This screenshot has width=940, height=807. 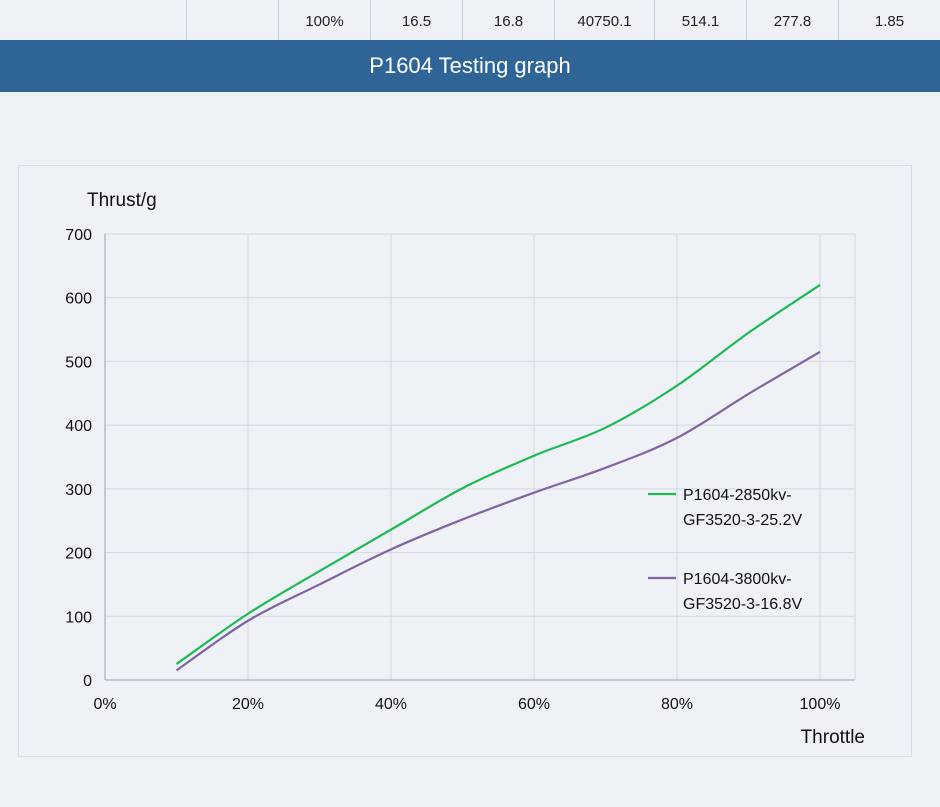 I want to click on y-tick-label: 400, so click(x=78, y=426).